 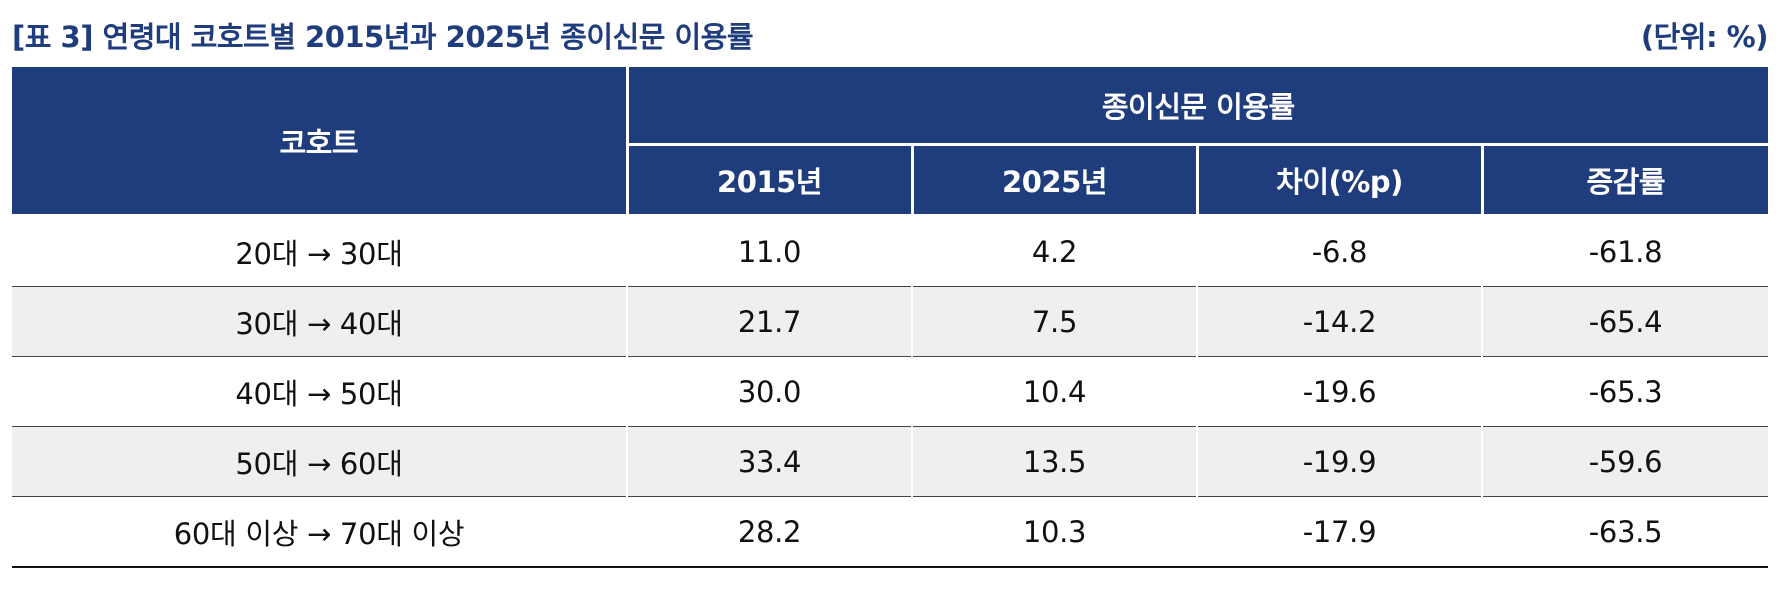 What do you see at coordinates (1054, 321) in the screenshot?
I see `cell-2025: 7.5` at bounding box center [1054, 321].